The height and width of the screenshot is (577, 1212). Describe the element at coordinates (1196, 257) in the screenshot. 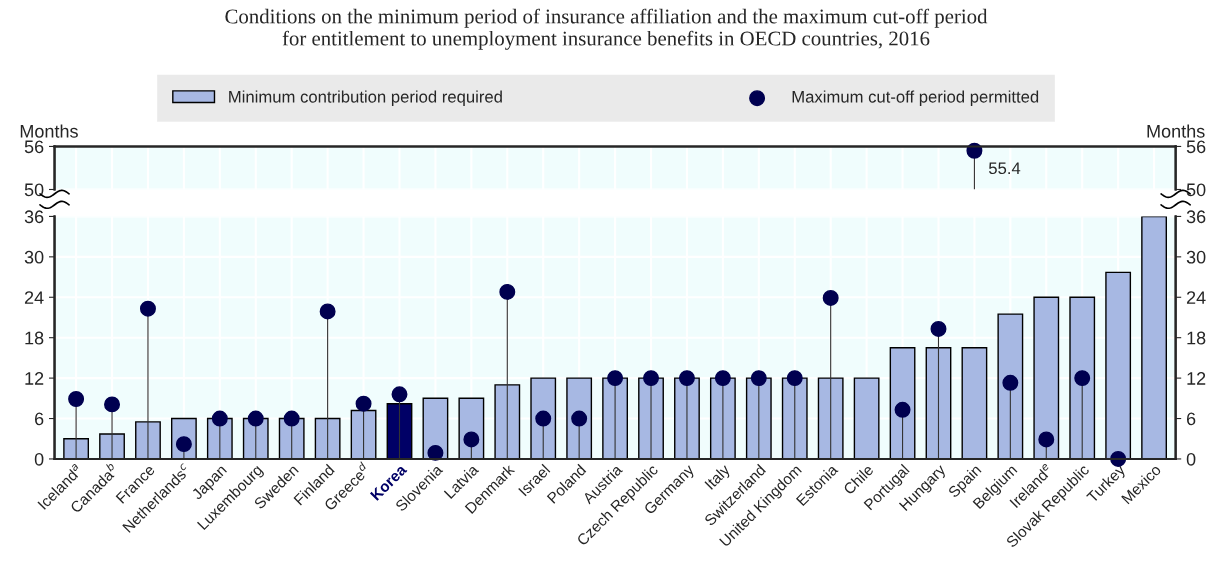

I see `y2-tick-label: 30` at that location.